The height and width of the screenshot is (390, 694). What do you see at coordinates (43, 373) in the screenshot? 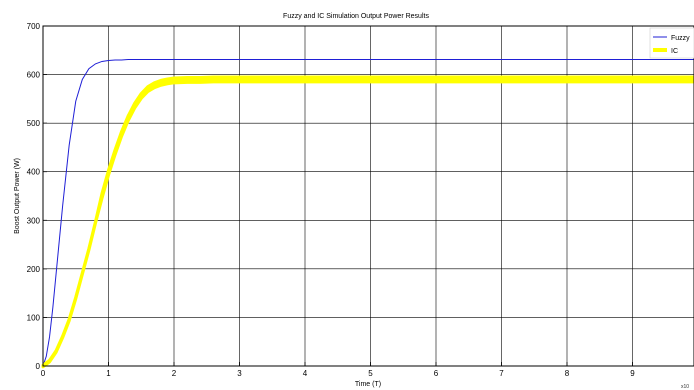
I see `x-tick-label: 0` at bounding box center [43, 373].